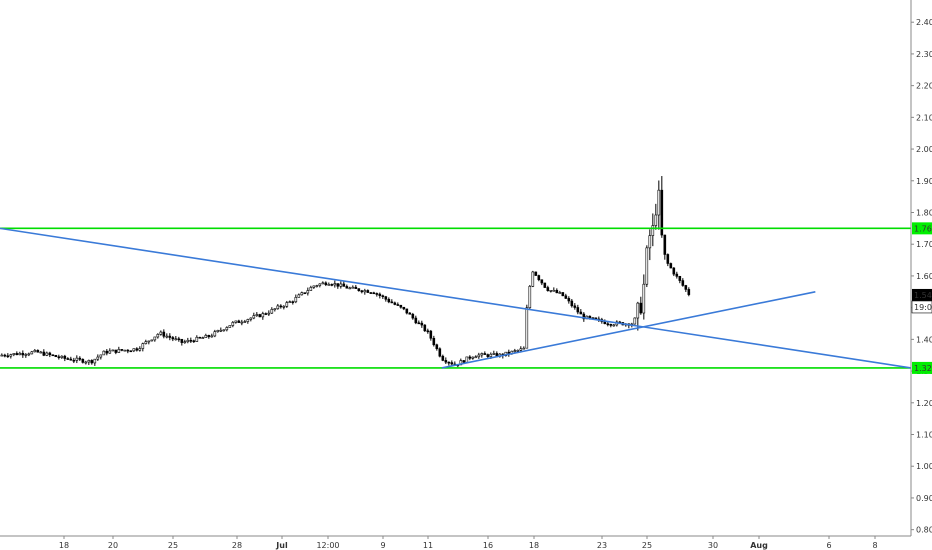 Image resolution: width=932 pixels, height=550 pixels. I want to click on y-tick-label: 2.20, so click(924, 86).